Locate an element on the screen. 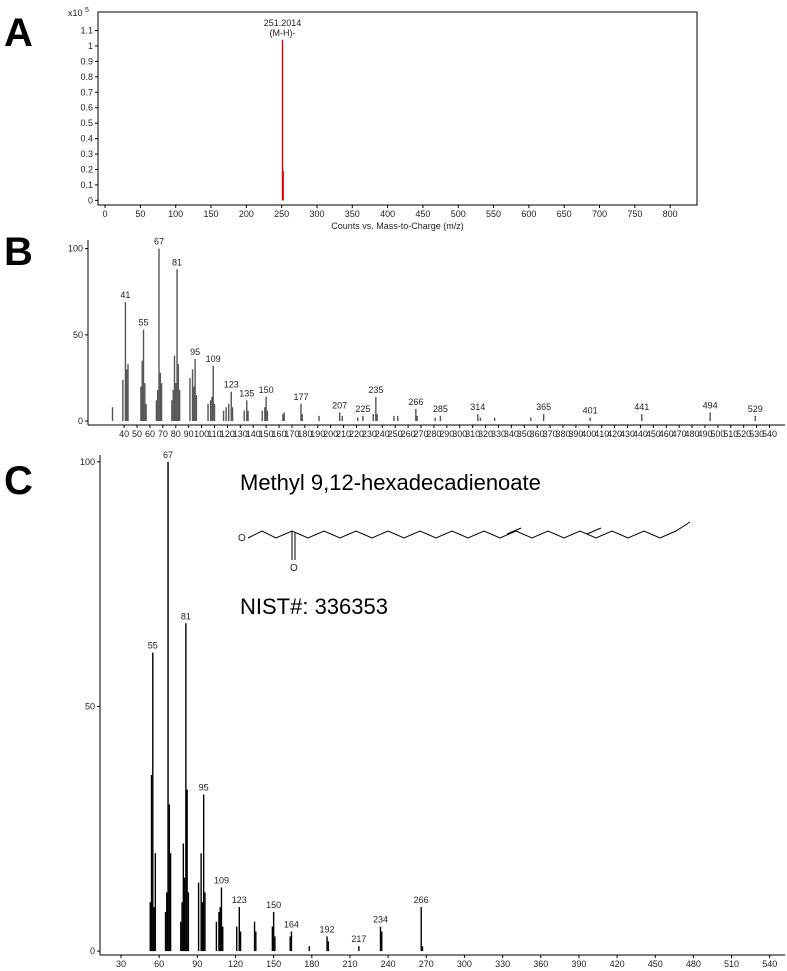 This screenshot has height=971, width=787. x-tick-label: 230 is located at coordinates (369, 434).